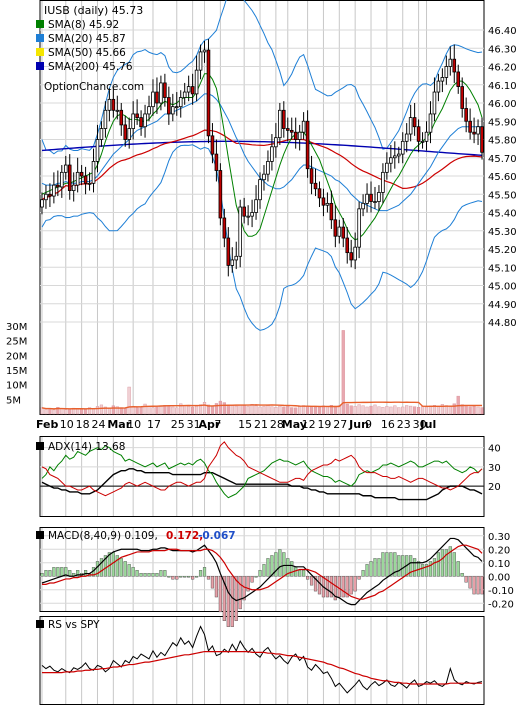  I want to click on macd-tick-label: 0.30, so click(499, 537).